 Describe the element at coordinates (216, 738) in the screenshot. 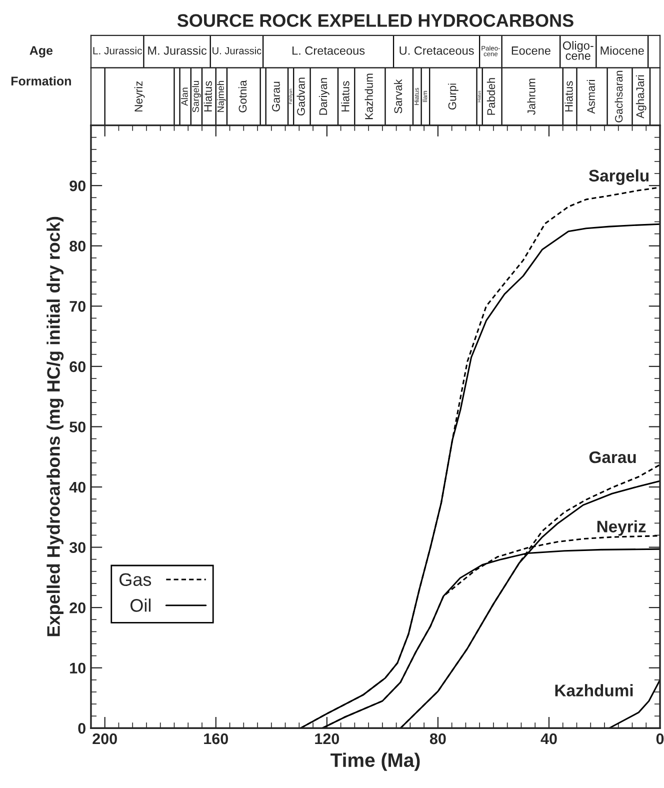

I see `x-tick-label: 160` at that location.